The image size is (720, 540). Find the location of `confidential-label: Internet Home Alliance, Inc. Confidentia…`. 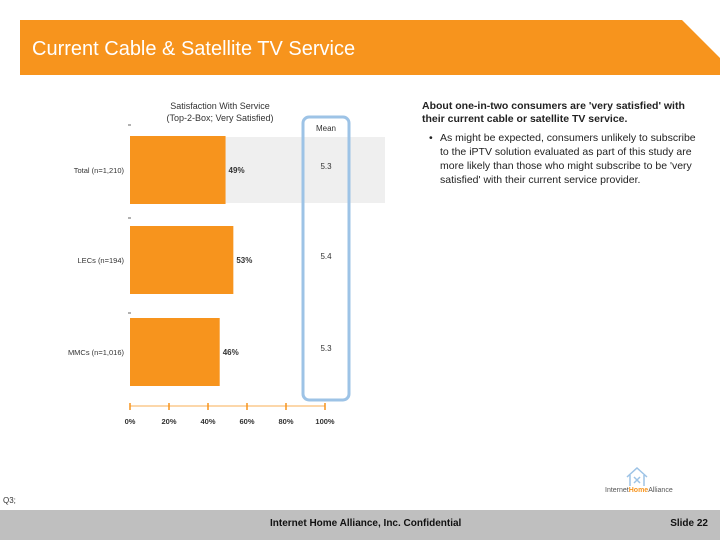

confidential-label: Internet Home Alliance, Inc. Confidentia… is located at coordinates (366, 523).